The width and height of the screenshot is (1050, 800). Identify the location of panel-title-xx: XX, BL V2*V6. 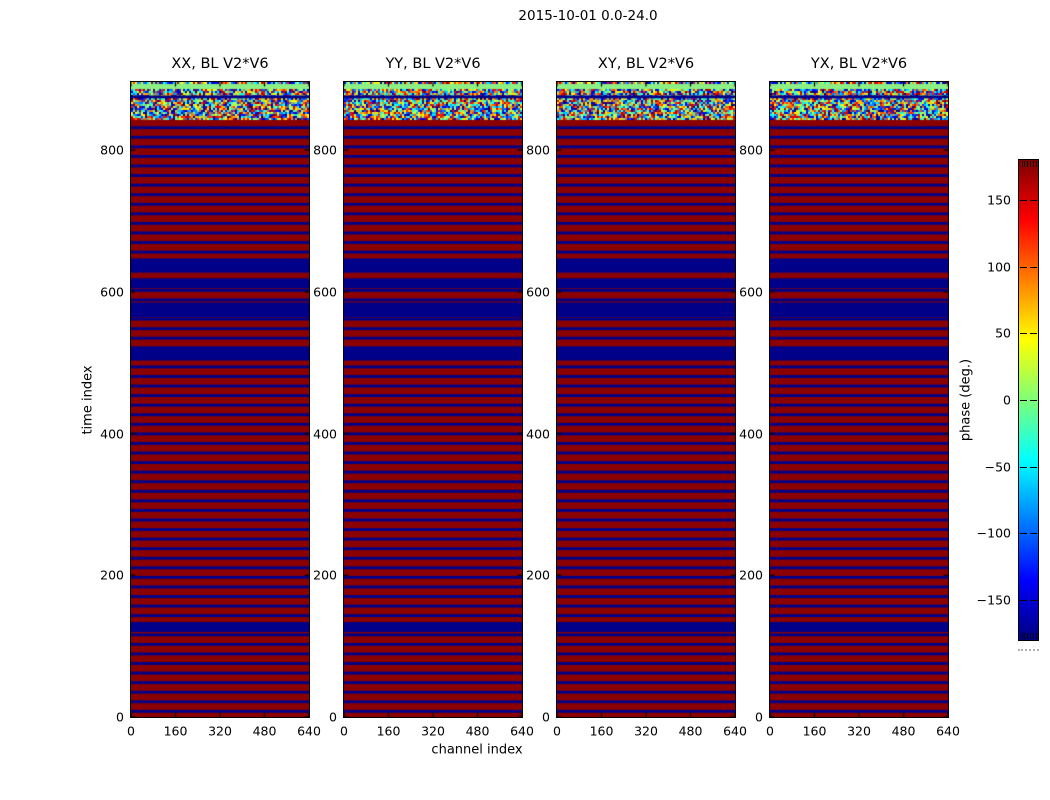
(220, 64).